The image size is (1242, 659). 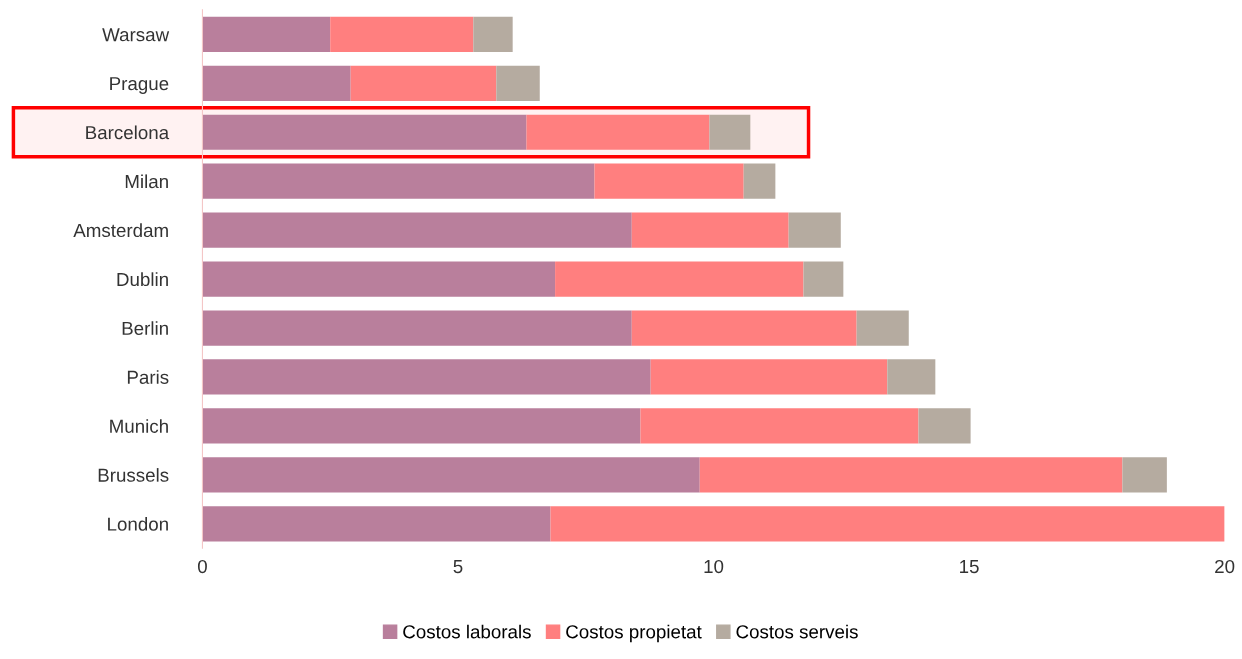 What do you see at coordinates (458, 567) in the screenshot?
I see `x-tick-label: 5` at bounding box center [458, 567].